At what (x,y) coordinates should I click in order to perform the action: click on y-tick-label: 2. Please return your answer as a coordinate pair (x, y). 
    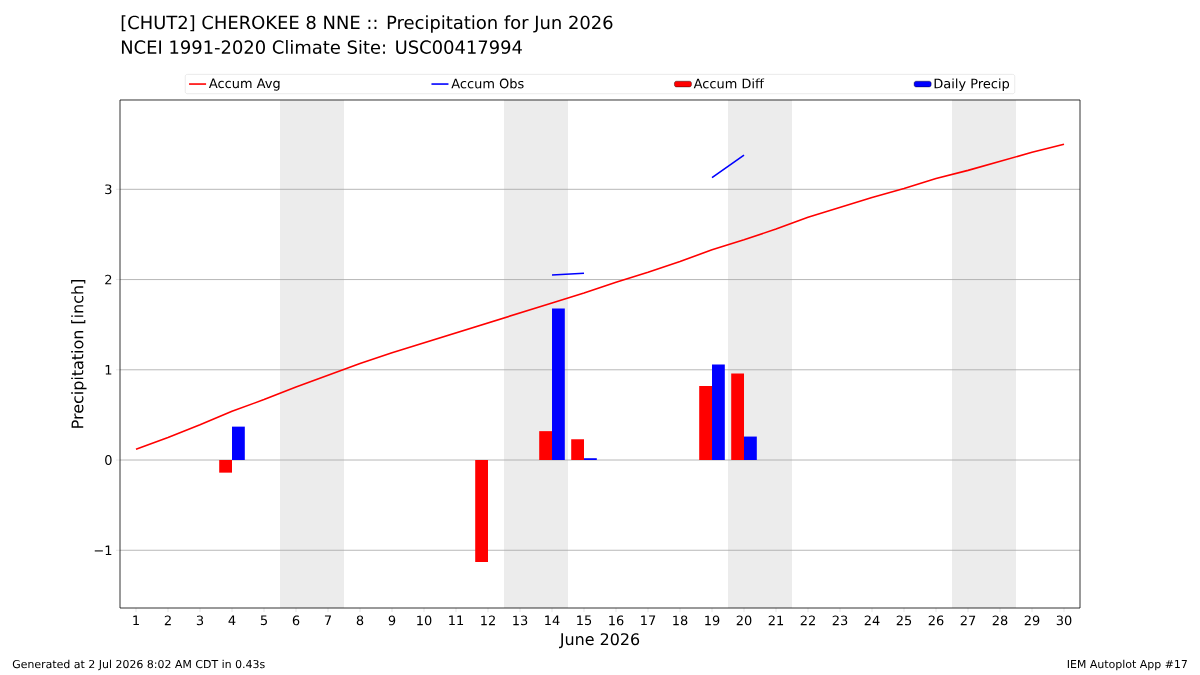
    Looking at the image, I should click on (108, 279).